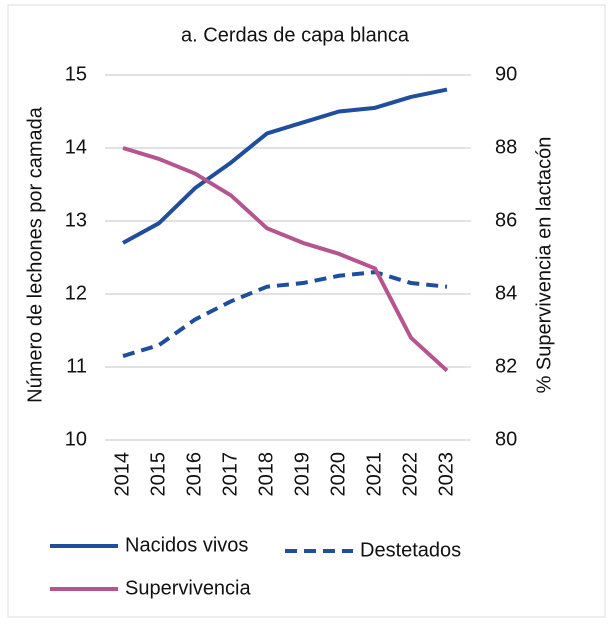  Describe the element at coordinates (506, 220) in the screenshot. I see `y2-tick-label: 86` at that location.